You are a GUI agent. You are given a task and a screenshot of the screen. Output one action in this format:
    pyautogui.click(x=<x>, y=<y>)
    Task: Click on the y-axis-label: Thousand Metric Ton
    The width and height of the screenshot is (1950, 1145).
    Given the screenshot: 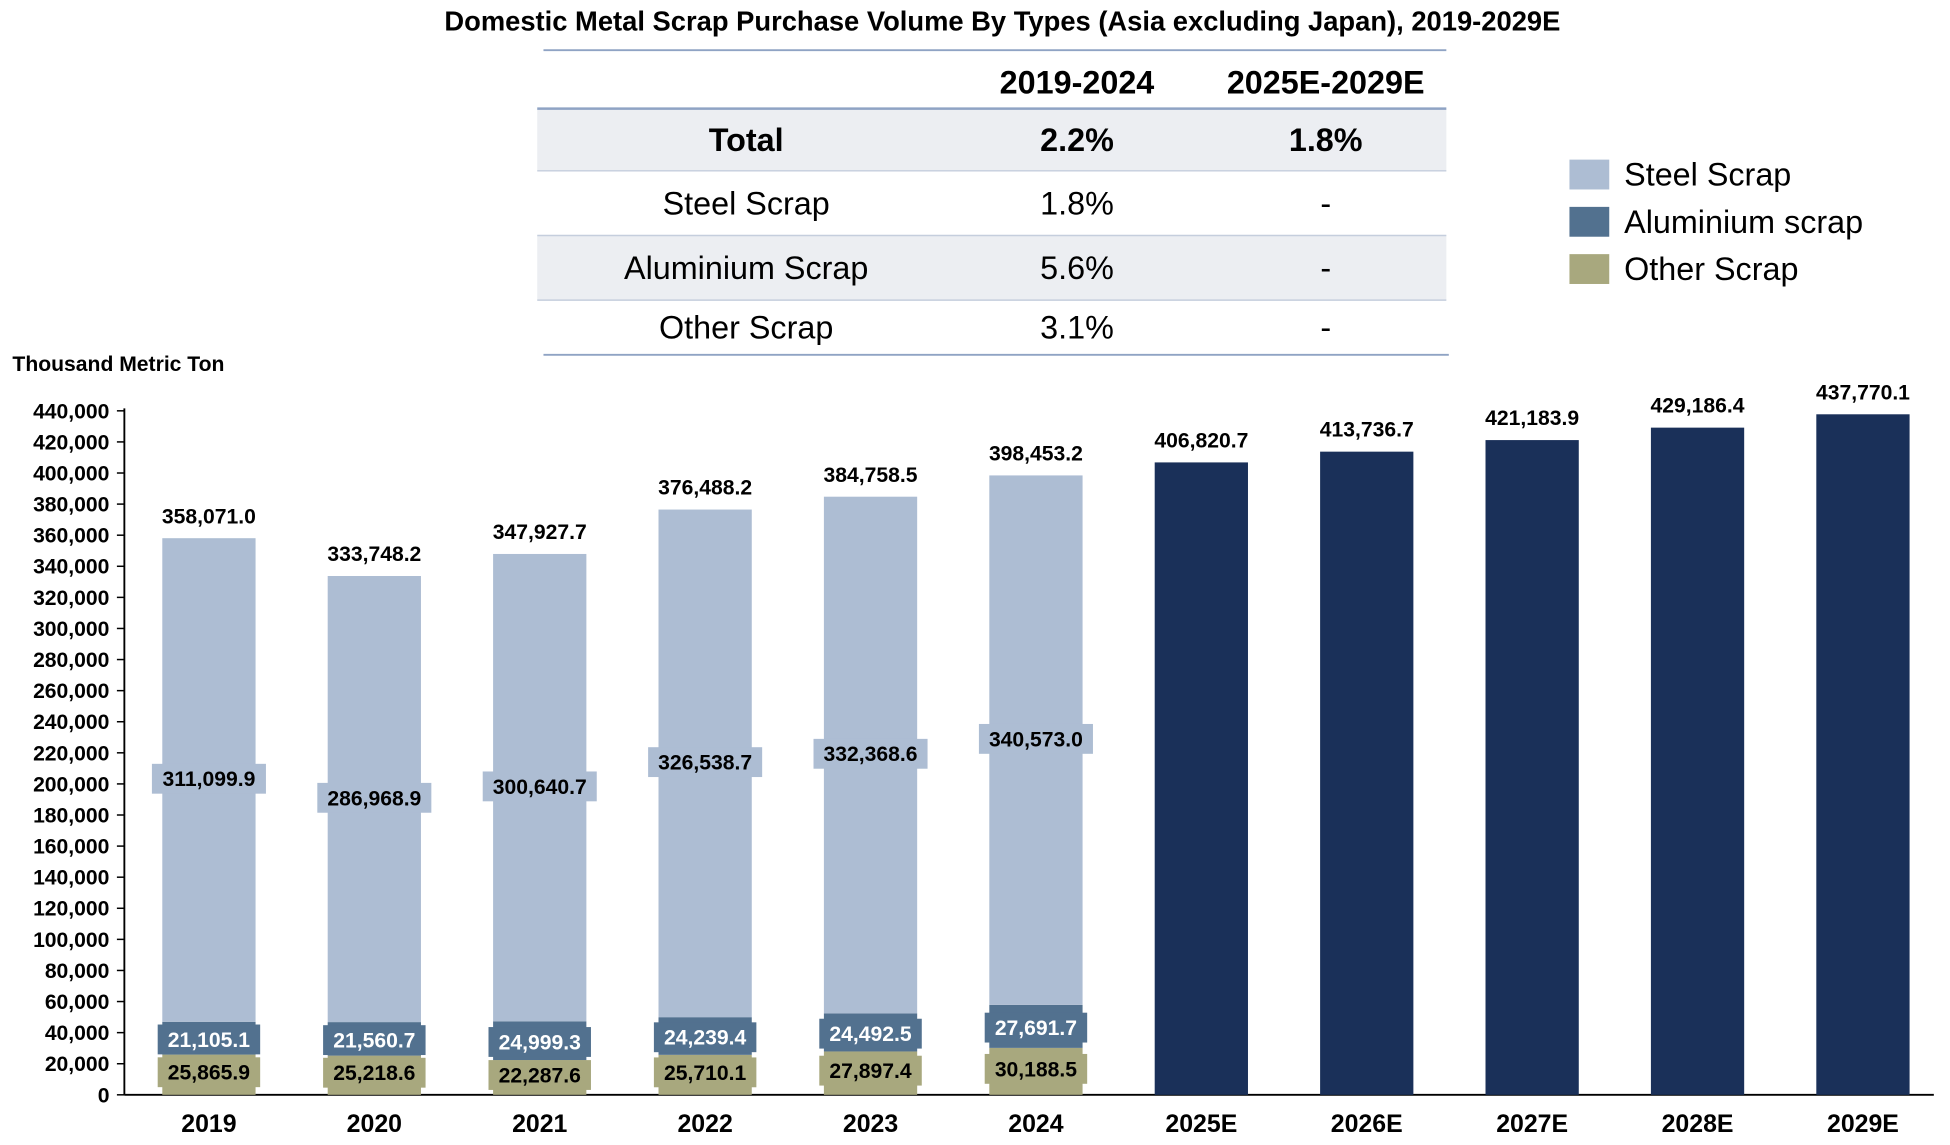 What is the action you would take?
    pyautogui.click(x=118, y=364)
    